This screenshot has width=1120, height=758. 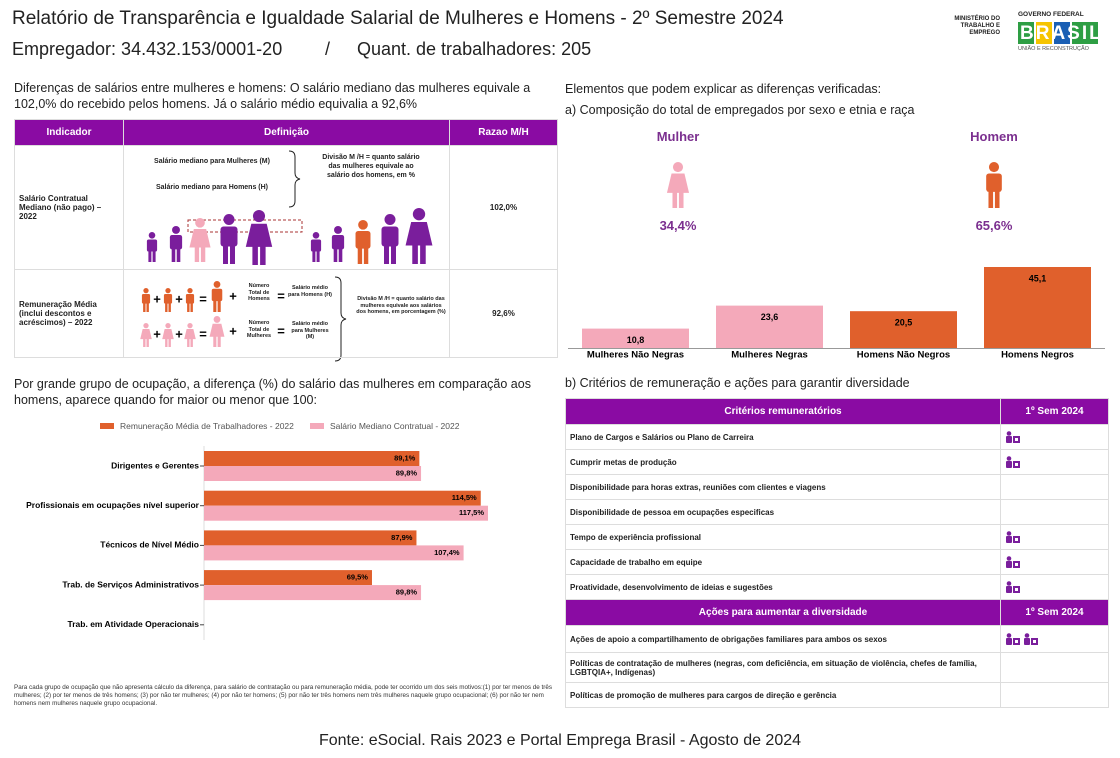 What do you see at coordinates (783, 462) in the screenshot?
I see `criterion-label: Cumprir metas de produção` at bounding box center [783, 462].